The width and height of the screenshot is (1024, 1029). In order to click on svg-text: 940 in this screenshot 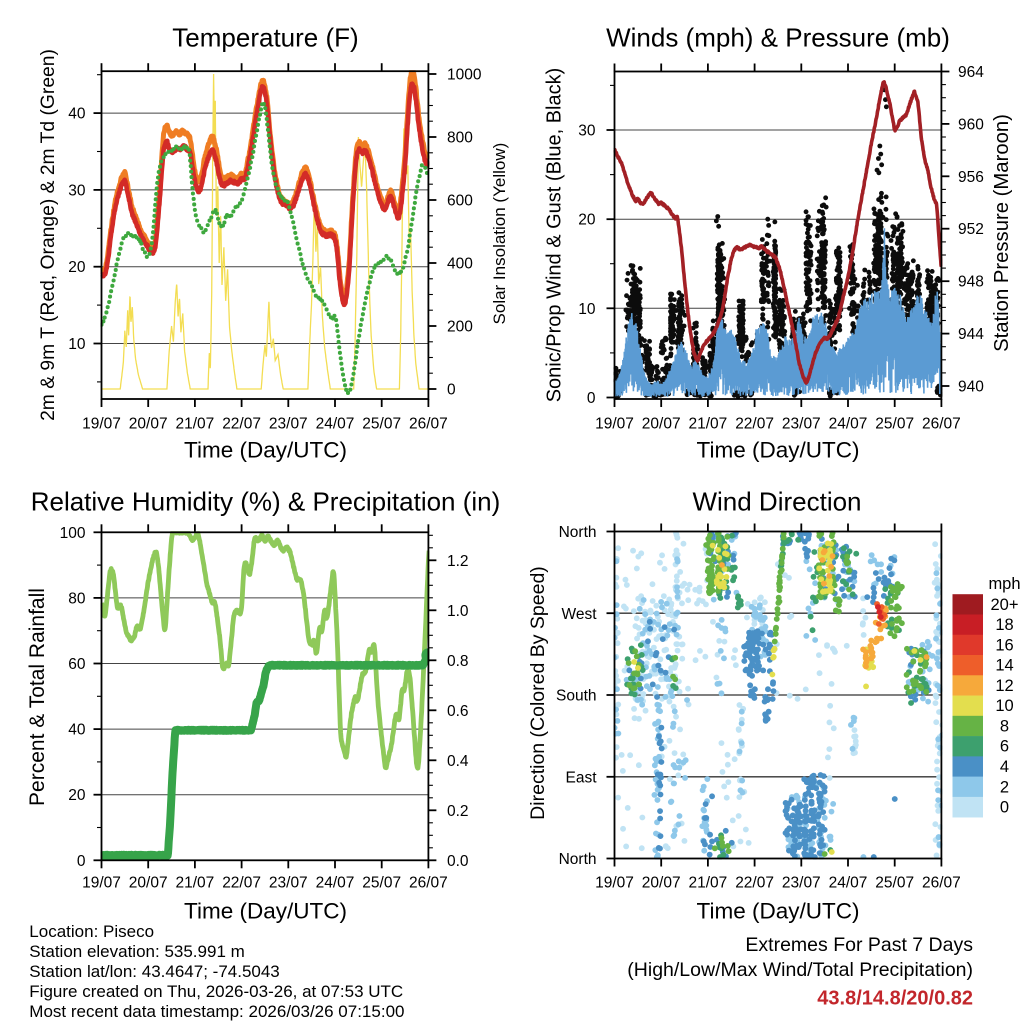, I will do `click(971, 386)`.